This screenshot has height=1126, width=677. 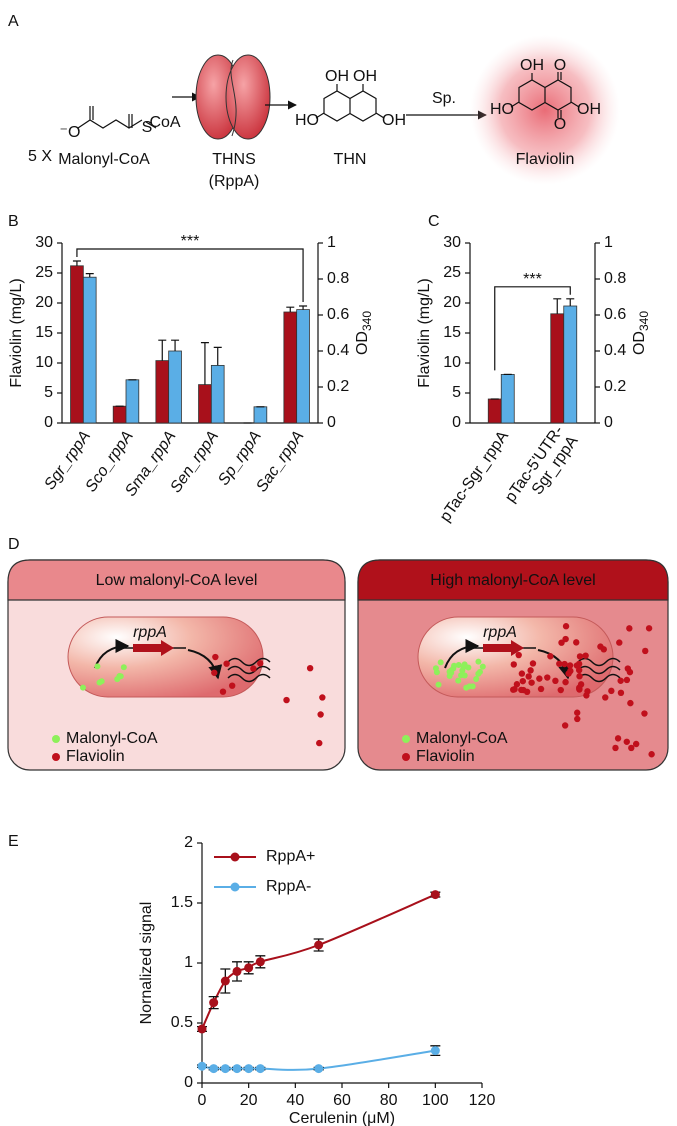 I want to click on y2-tick-label: 0.8, so click(x=338, y=278).